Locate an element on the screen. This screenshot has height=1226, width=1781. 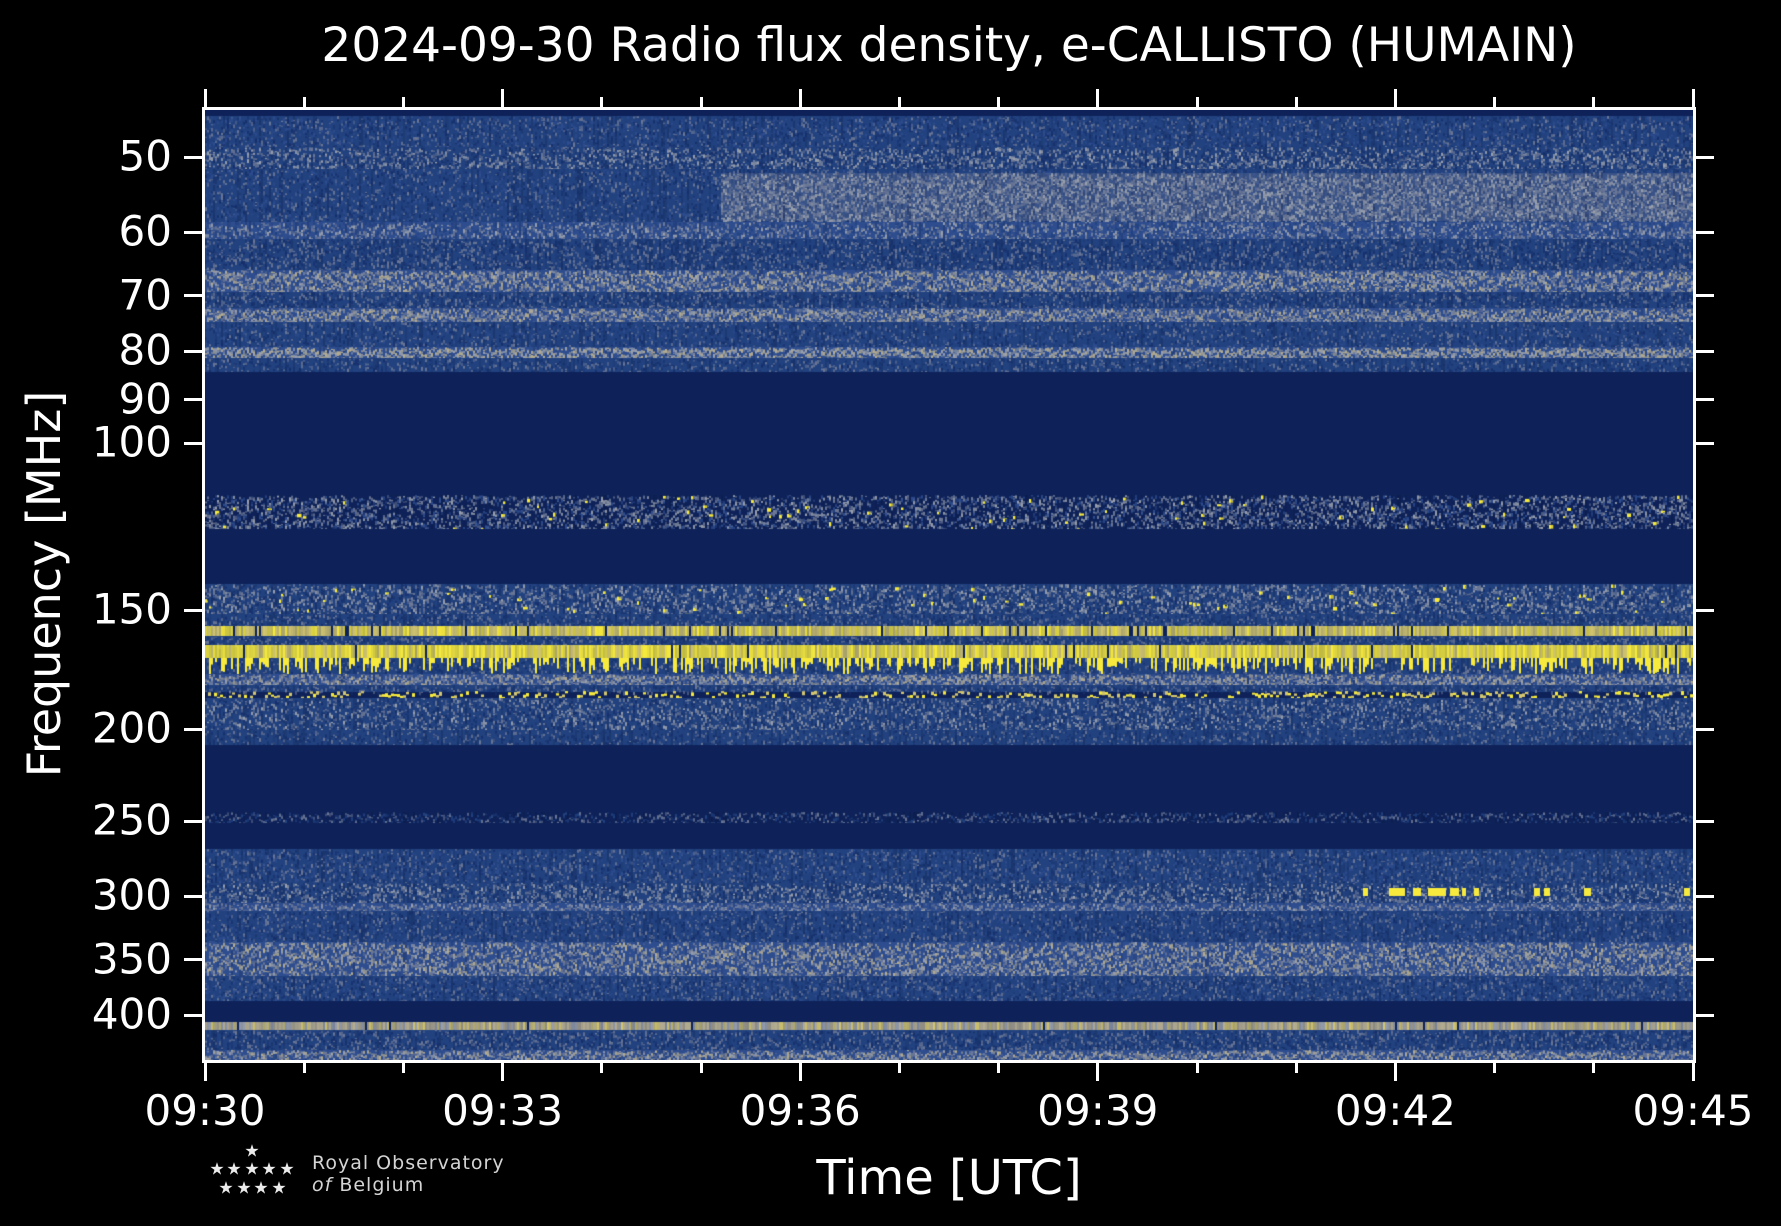
logo-text-line1: Royal Observatory is located at coordinates (408, 1163).